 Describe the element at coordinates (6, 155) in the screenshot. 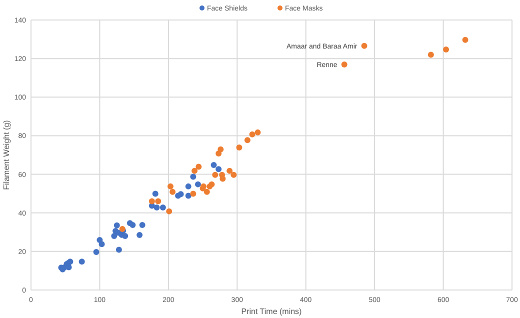

I see `y-axis-title: Filament Weight (g)` at that location.